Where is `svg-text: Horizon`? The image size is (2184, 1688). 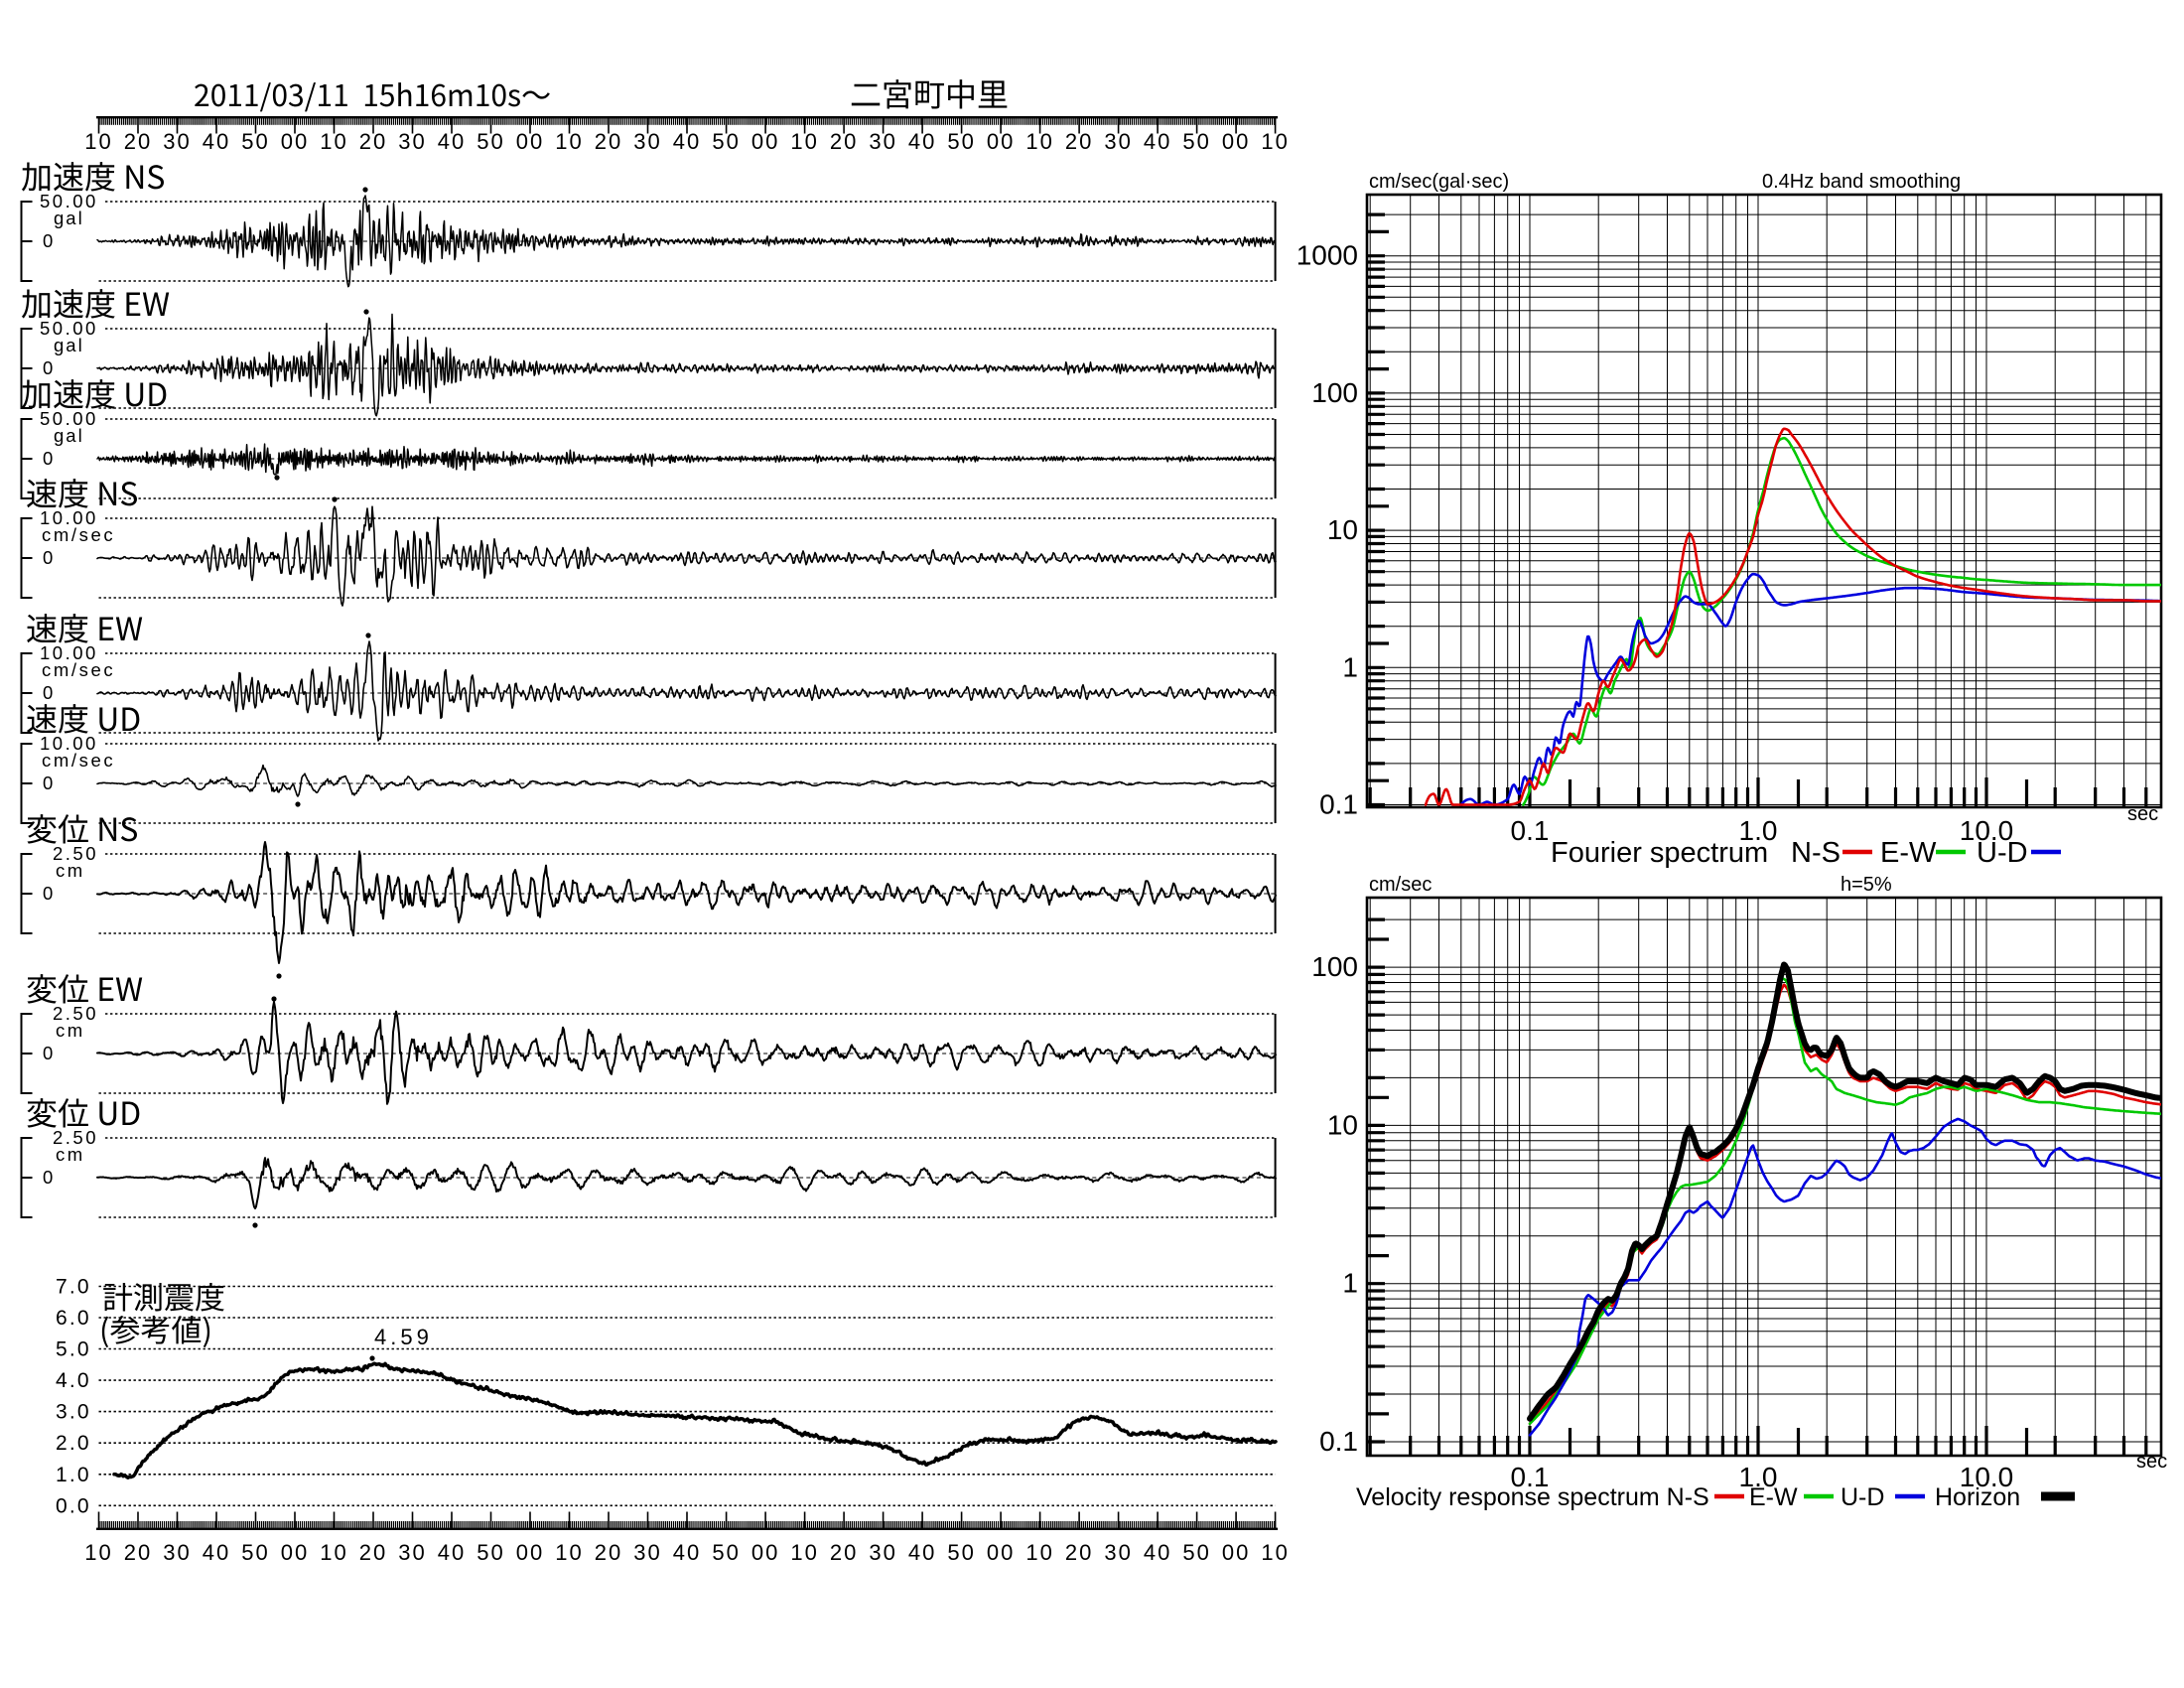 svg-text: Horizon is located at coordinates (1977, 1497).